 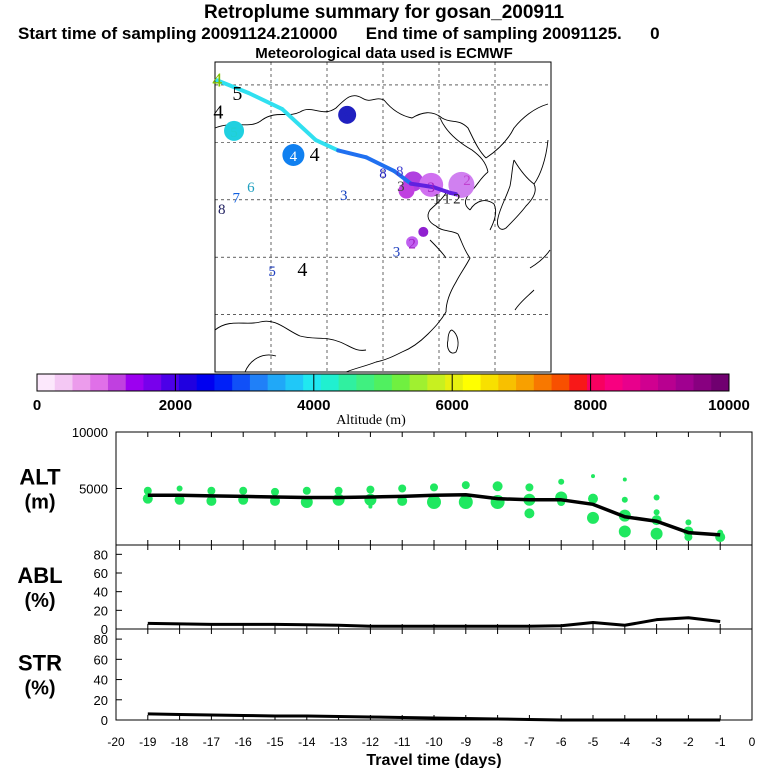 I want to click on x-tick-label: -16, so click(x=244, y=742).